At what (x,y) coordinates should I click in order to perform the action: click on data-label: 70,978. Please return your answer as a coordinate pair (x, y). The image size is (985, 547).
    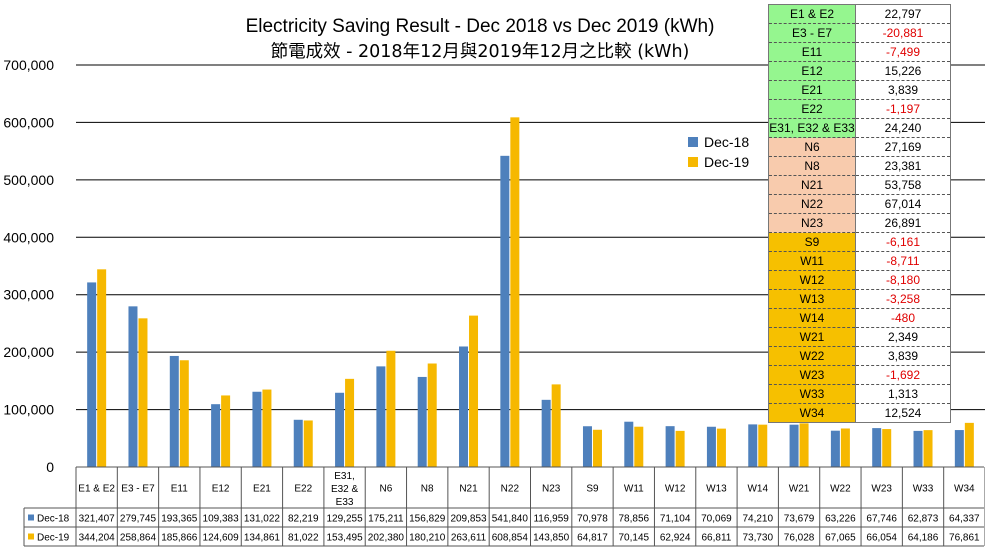
    Looking at the image, I should click on (592, 519).